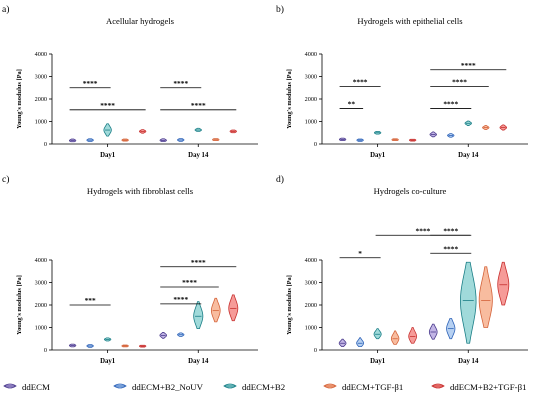 Image resolution: width=546 pixels, height=401 pixels. What do you see at coordinates (168, 387) in the screenshot?
I see `legend-label: ddECM+B2_NoUV` at bounding box center [168, 387].